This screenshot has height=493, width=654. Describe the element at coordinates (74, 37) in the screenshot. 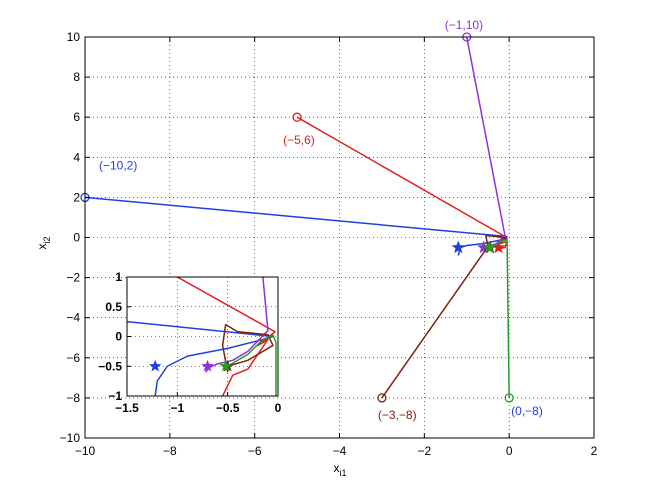

I see `main-y-tick-label: 10` at that location.